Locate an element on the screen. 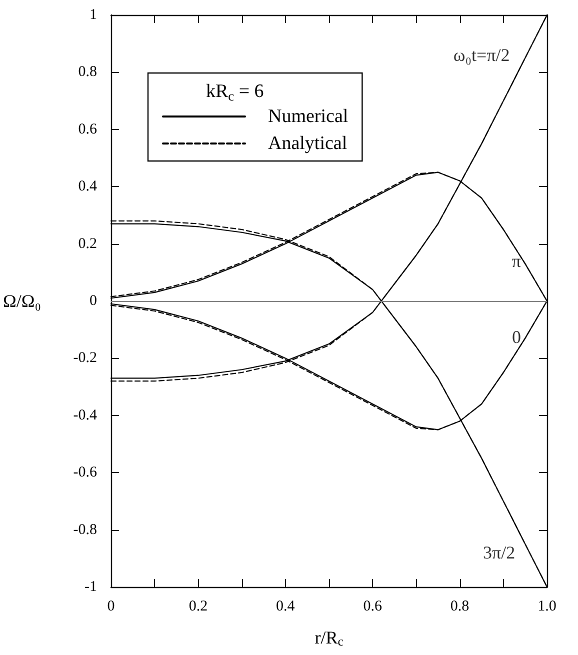 This screenshot has height=655, width=578. x-tick-label: 1.0 is located at coordinates (547, 606).